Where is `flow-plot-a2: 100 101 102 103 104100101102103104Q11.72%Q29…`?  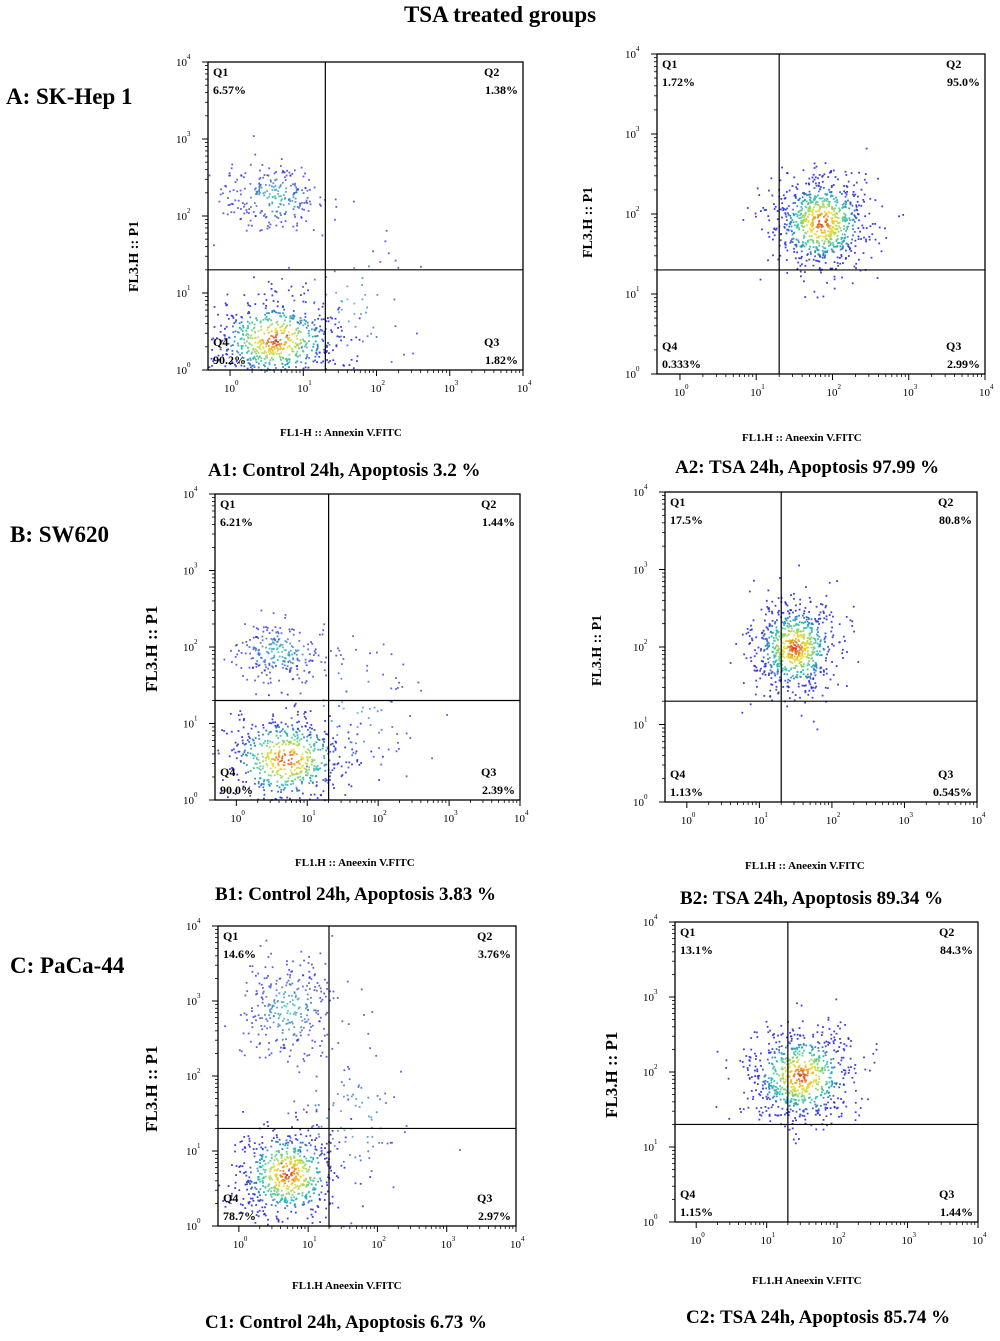
flow-plot-a2: 100 101 102 103 104100101102103104Q11.72%Q29… is located at coordinates (809, 222).